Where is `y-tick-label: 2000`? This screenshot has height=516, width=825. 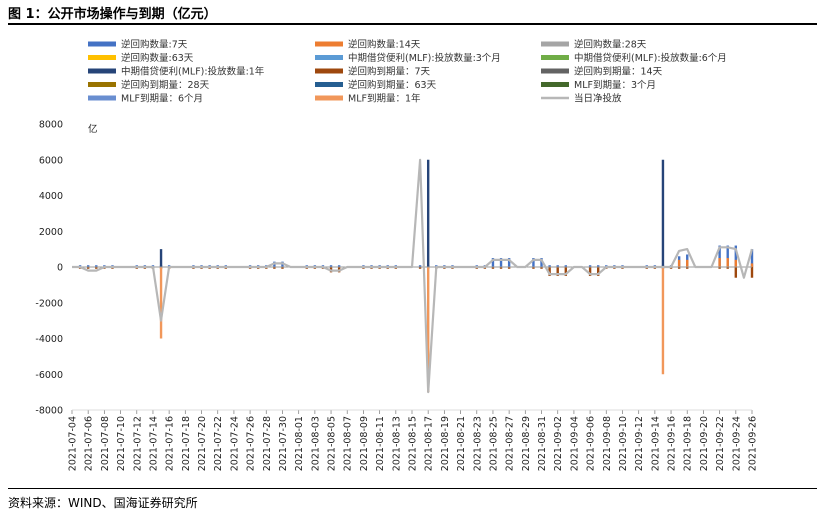 y-tick-label: 2000 is located at coordinates (51, 232).